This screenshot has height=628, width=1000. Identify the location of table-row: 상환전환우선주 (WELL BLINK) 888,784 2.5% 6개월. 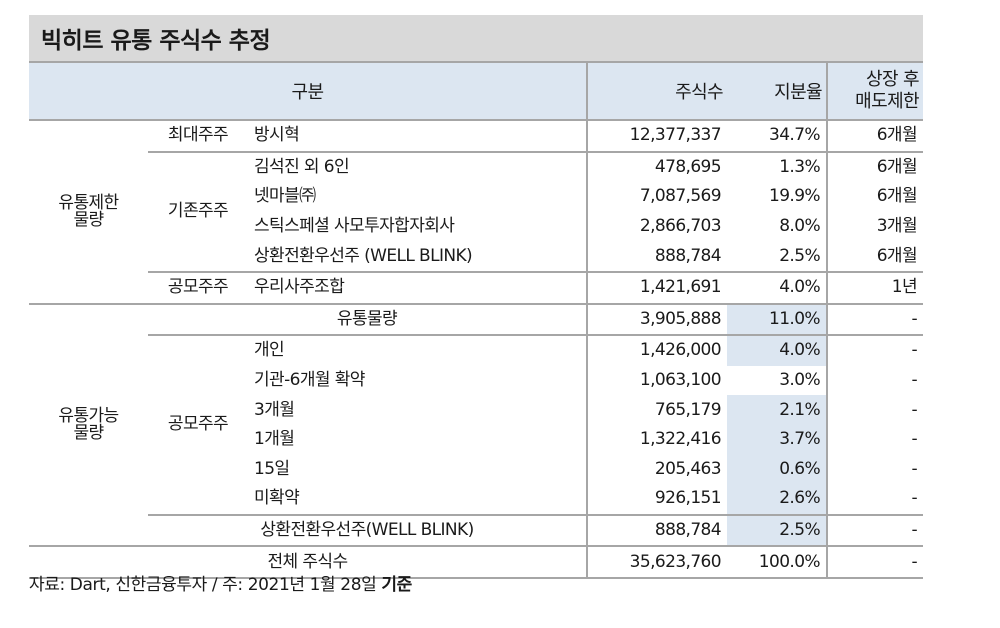
(476, 257).